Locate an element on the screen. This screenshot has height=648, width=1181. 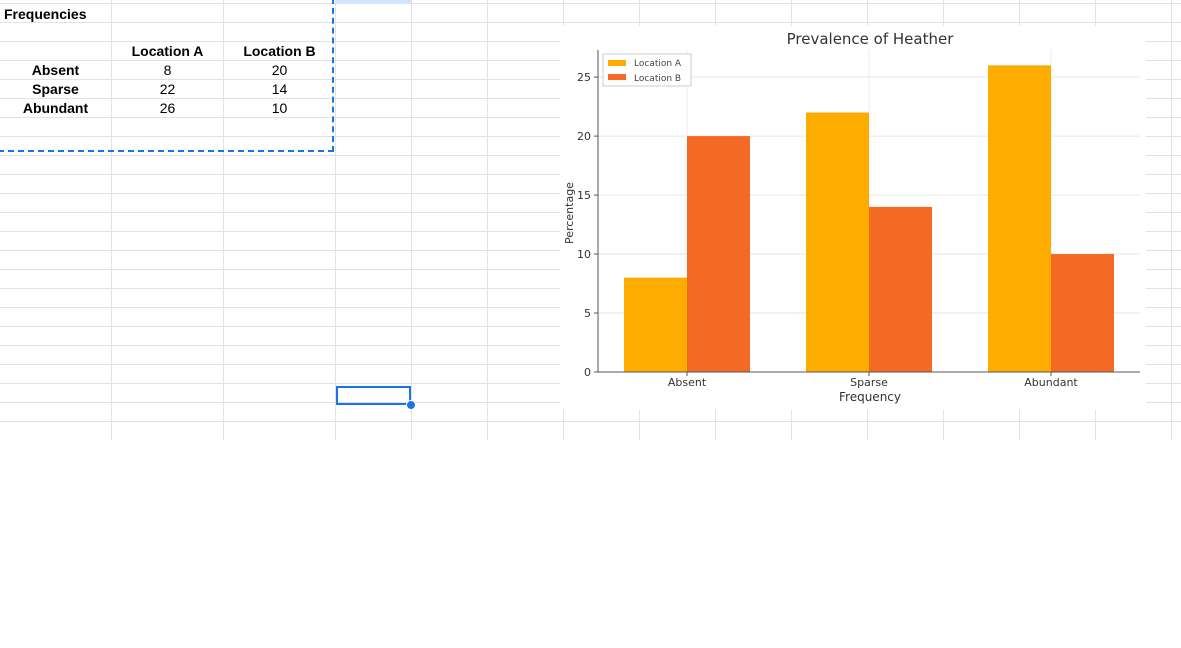
bar-sparse-location-a is located at coordinates (837, 242).